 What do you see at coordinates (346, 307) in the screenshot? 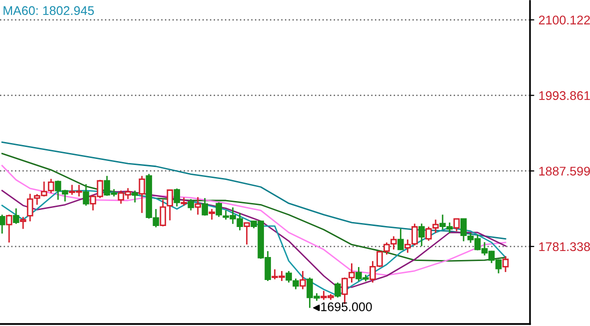
I see `annotation: 1695.000` at bounding box center [346, 307].